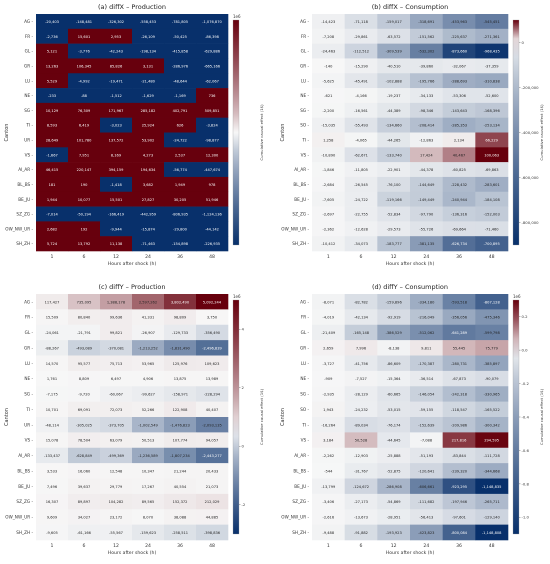 The image size is (550, 564). Describe the element at coordinates (52, 52) in the screenshot. I see `cell-value-label: 5,121` at that location.